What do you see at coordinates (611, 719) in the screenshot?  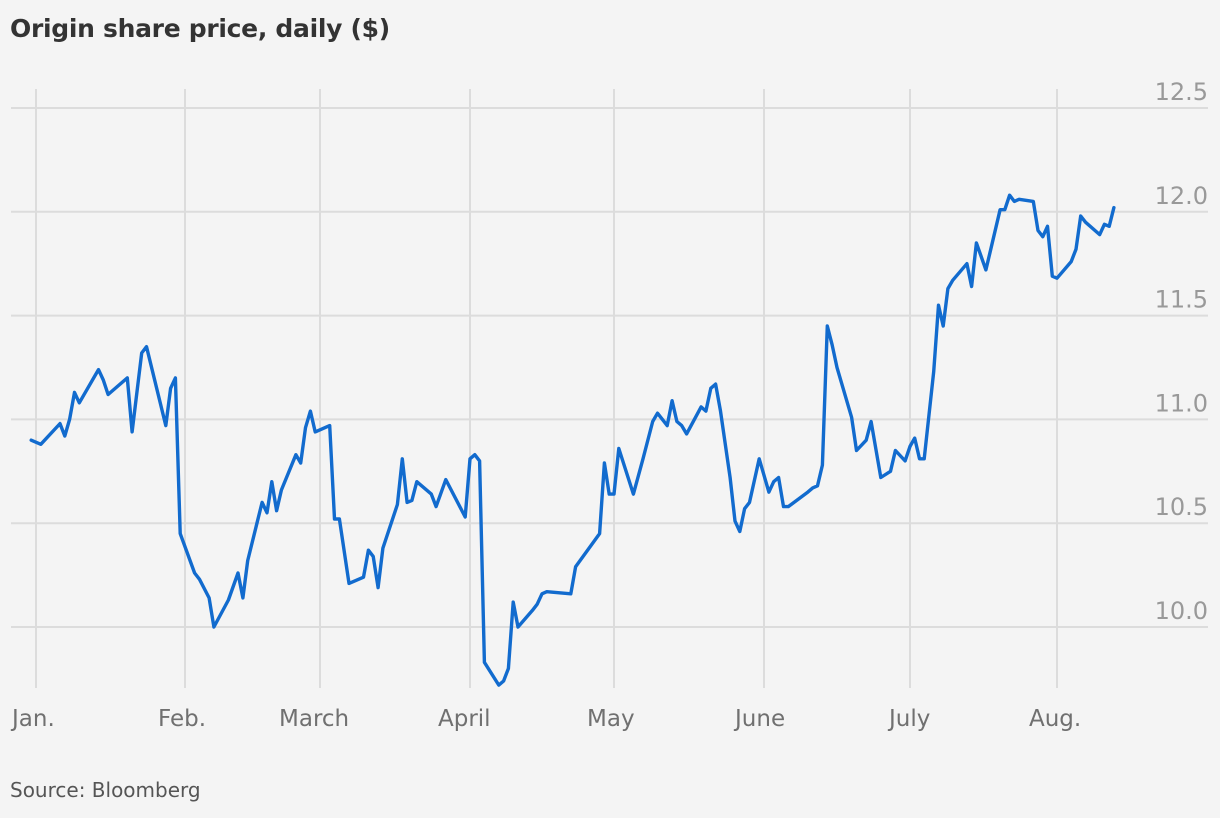 I see `x-tick-label: May` at bounding box center [611, 719].